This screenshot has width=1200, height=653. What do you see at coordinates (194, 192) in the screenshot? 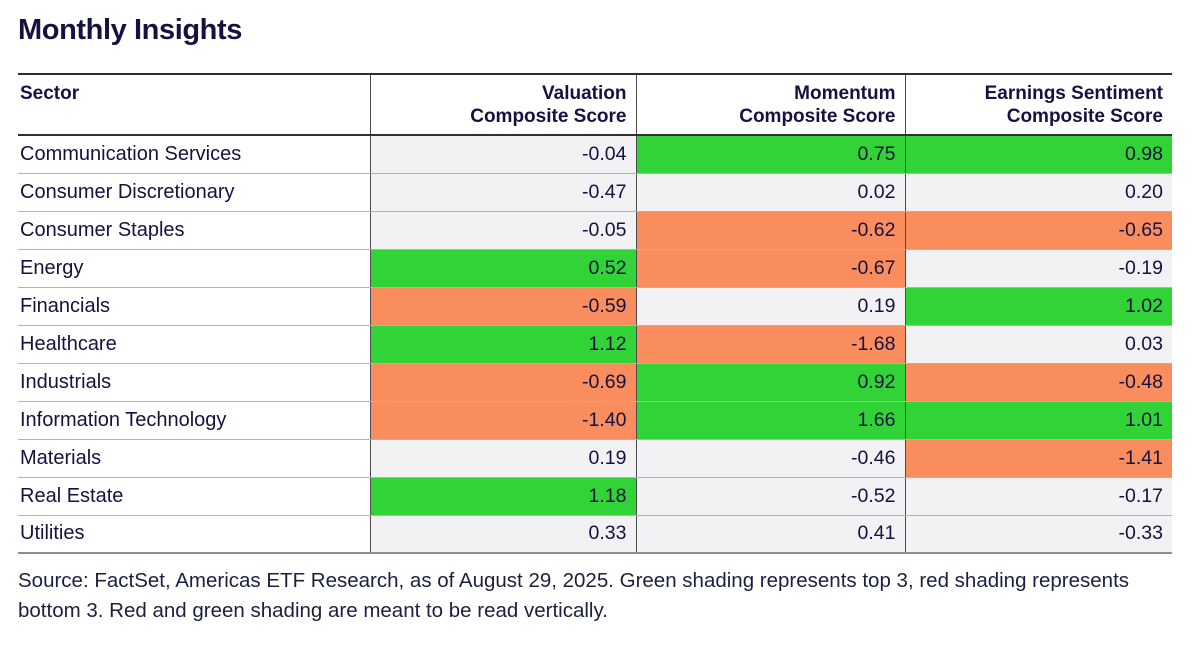
I see `sector-name: Consumer Discretionary` at bounding box center [194, 192].